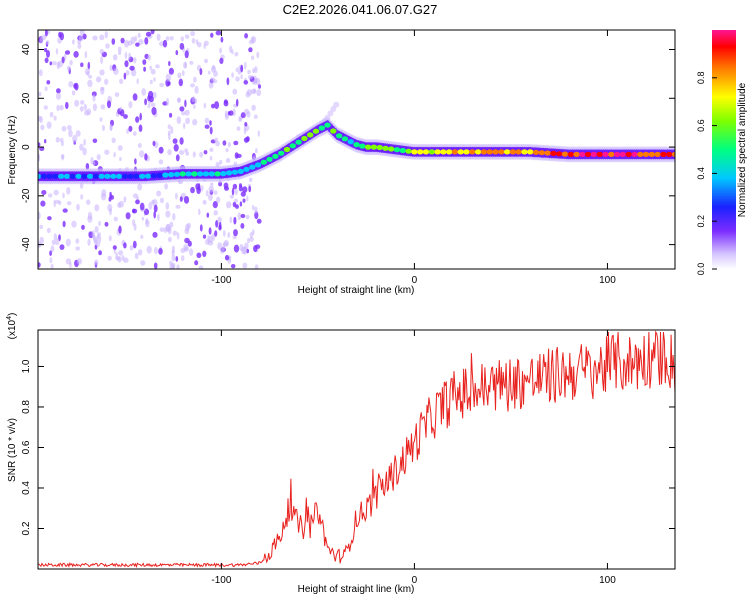 This screenshot has height=600, width=750. What do you see at coordinates (26, 366) in the screenshot?
I see `y-tick-label: 1.0` at bounding box center [26, 366].